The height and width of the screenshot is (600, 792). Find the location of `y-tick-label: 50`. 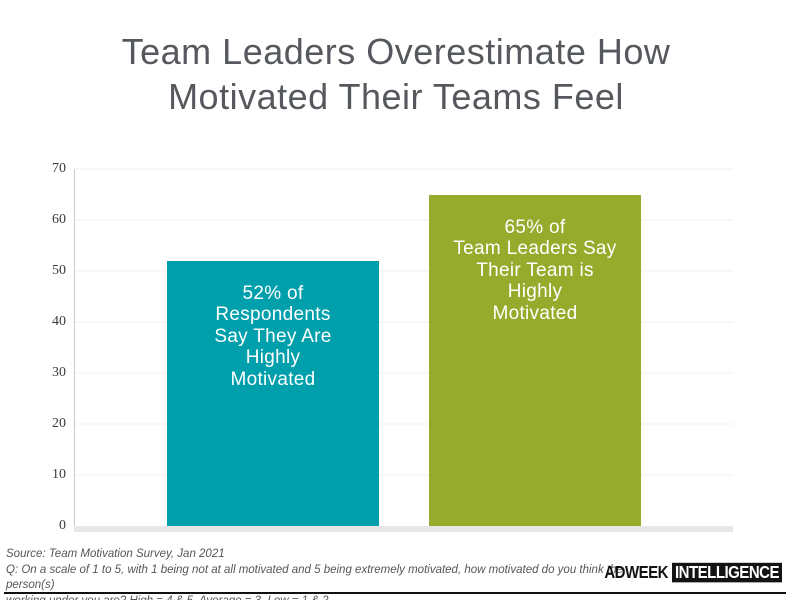

y-tick-label: 50 is located at coordinates (59, 270).